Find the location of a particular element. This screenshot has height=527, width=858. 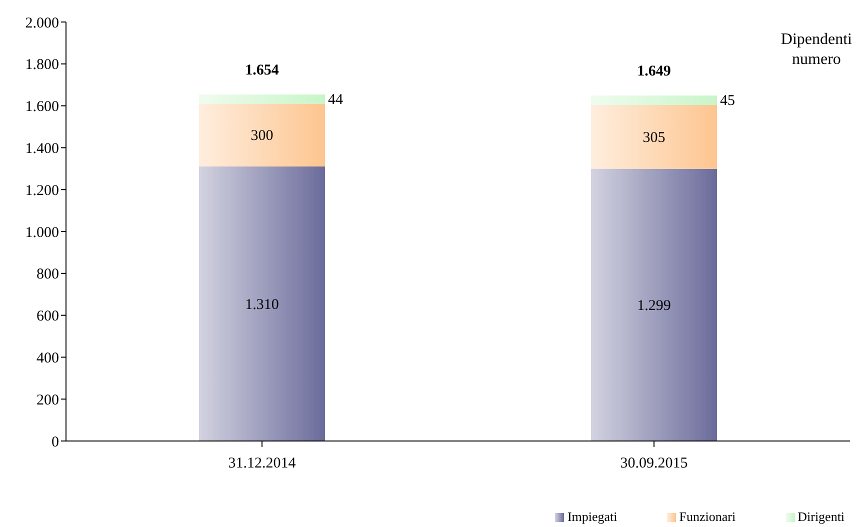

y-tick-label: 0 is located at coordinates (55, 442).